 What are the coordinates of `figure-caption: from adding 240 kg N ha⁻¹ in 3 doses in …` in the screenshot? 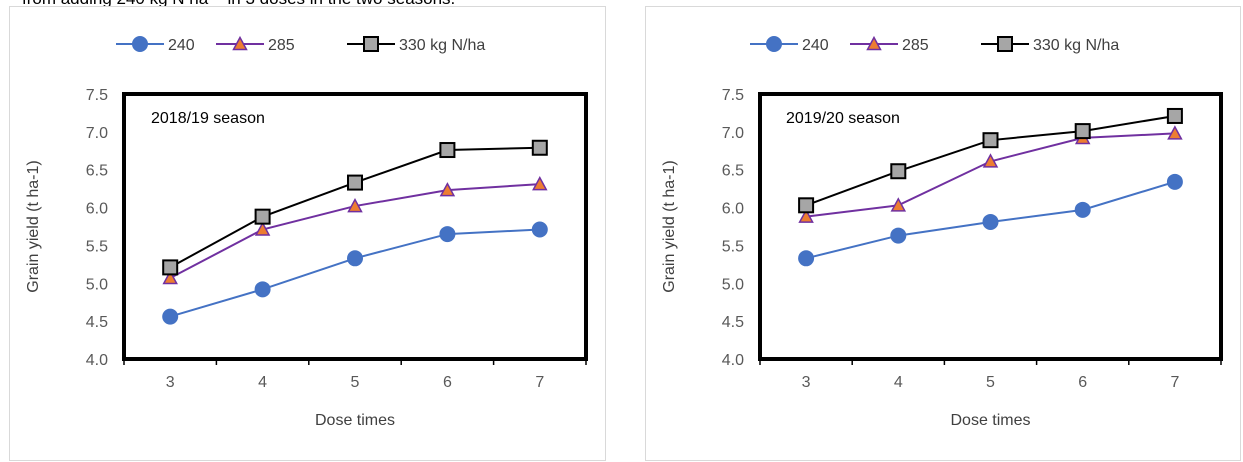 It's located at (238, 4).